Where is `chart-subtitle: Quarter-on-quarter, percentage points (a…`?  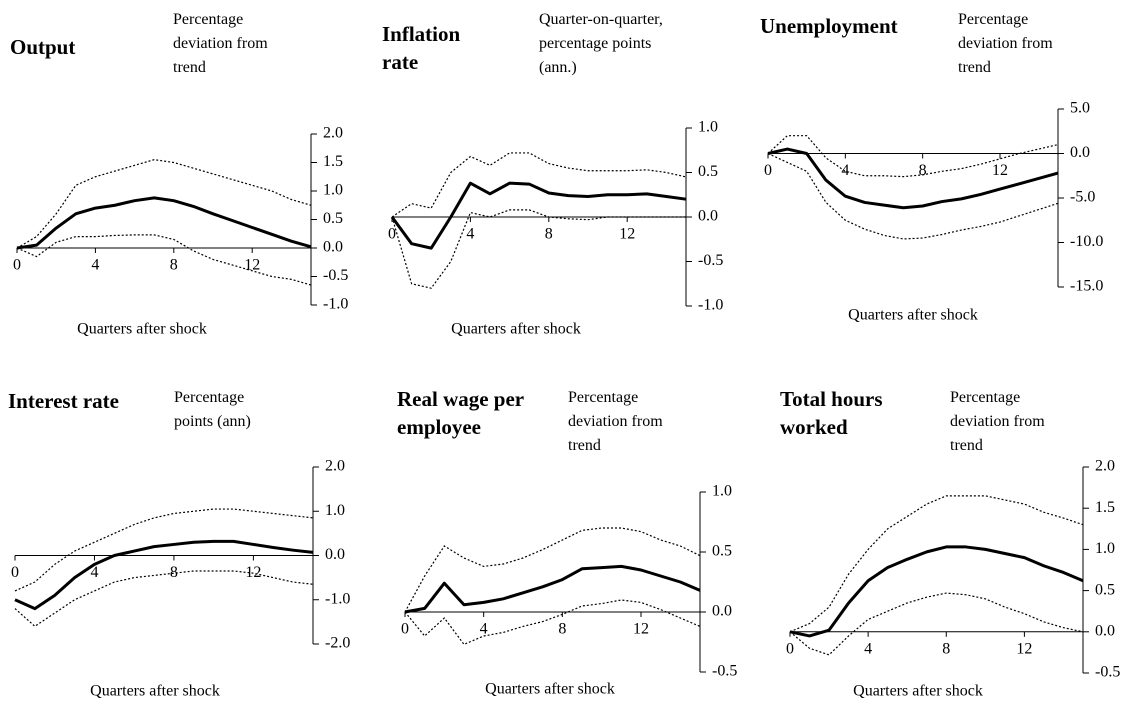
chart-subtitle: Quarter-on-quarter, percentage points (a… is located at coordinates (601, 43).